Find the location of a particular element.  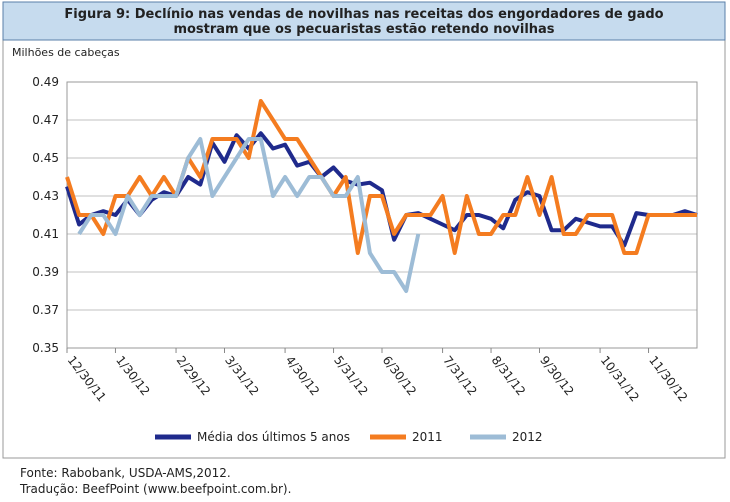

y-tick-label: 0.47 is located at coordinates (45, 120).